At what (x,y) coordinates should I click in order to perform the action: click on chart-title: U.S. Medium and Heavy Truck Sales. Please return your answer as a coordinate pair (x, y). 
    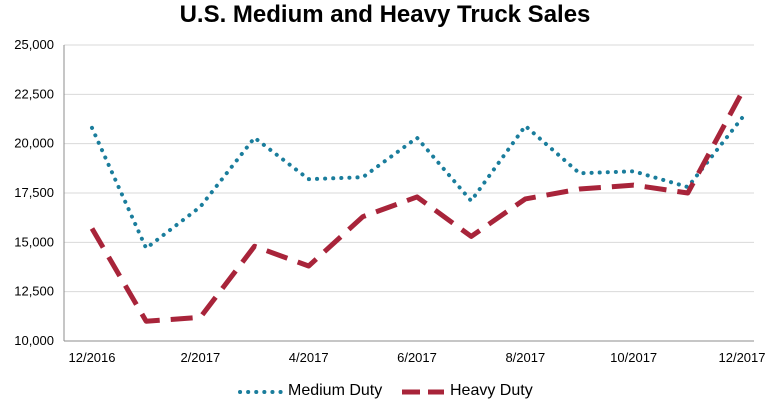
    Looking at the image, I should click on (385, 14).